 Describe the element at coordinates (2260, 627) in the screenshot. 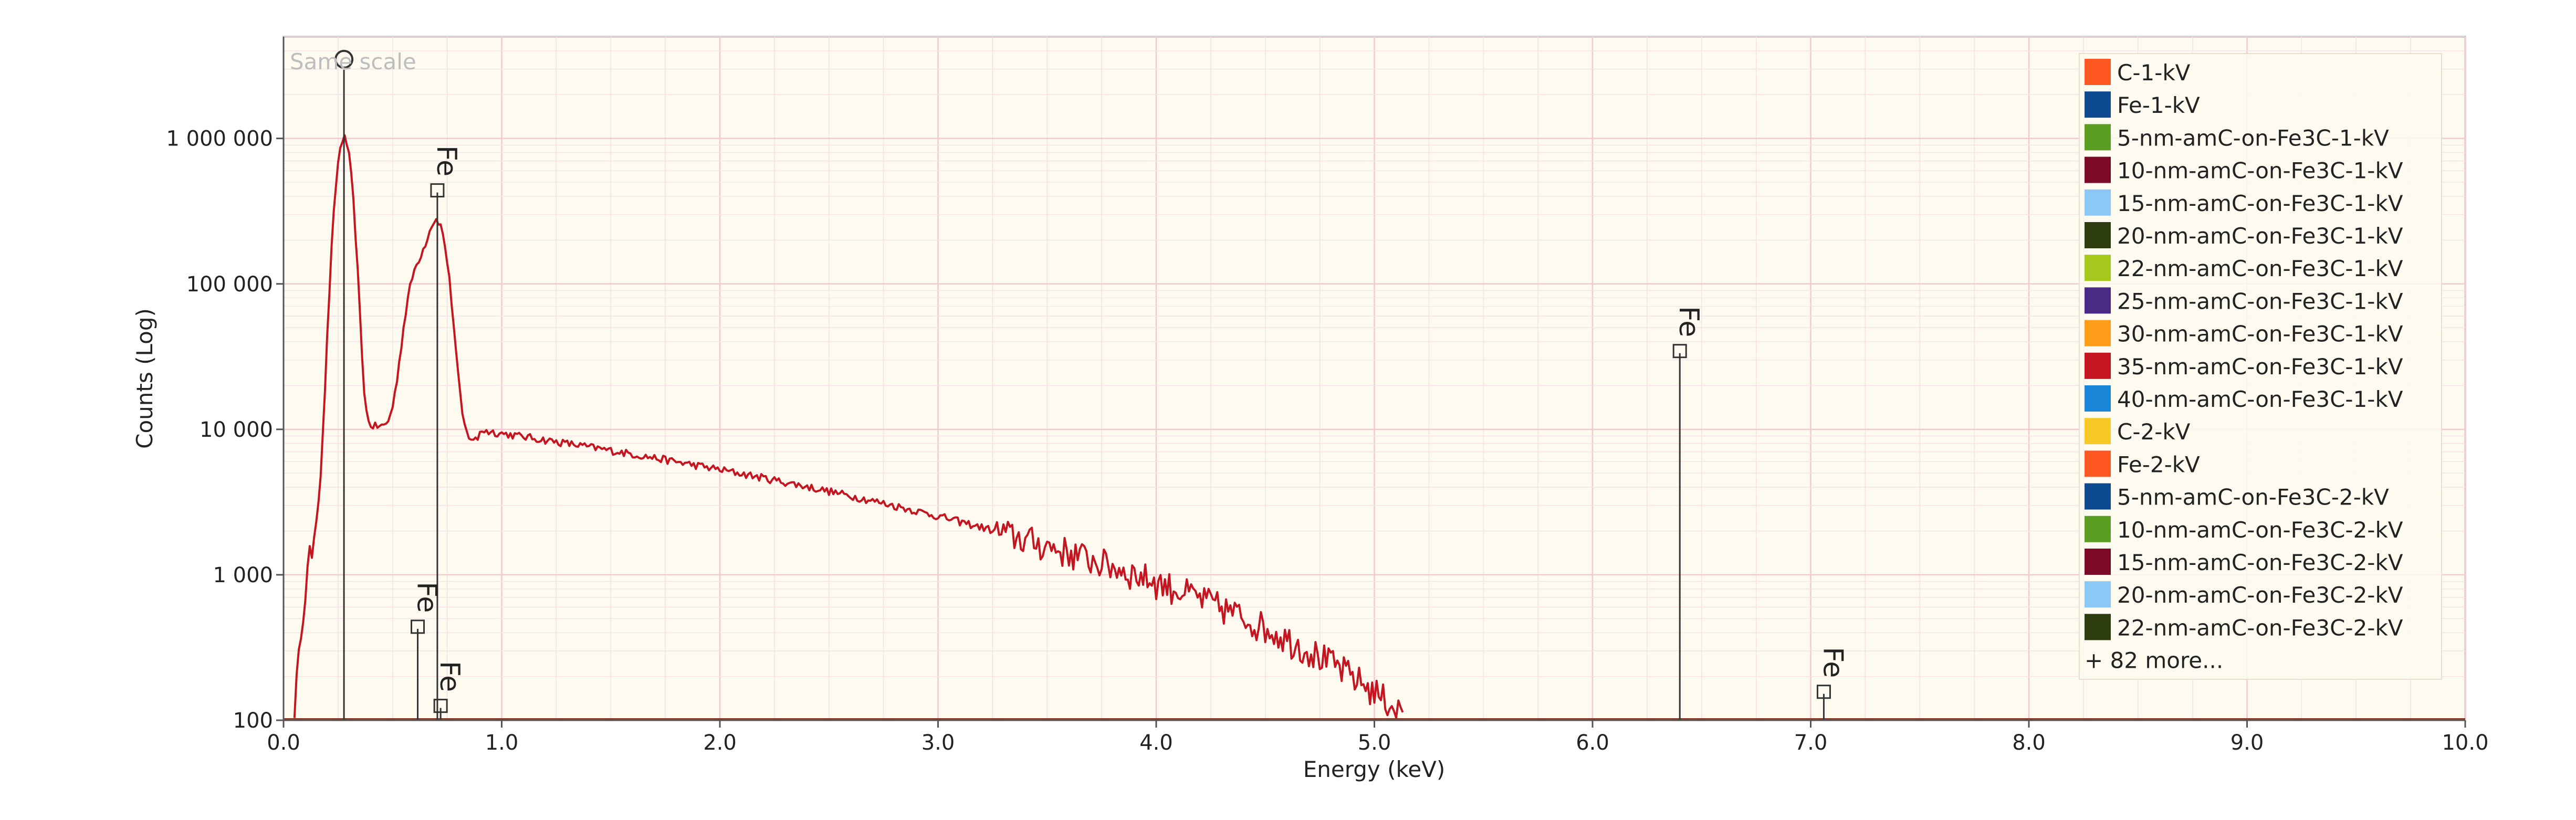

I see `legend-label: 22-nm-amC-on-Fe3C-2-kV` at that location.